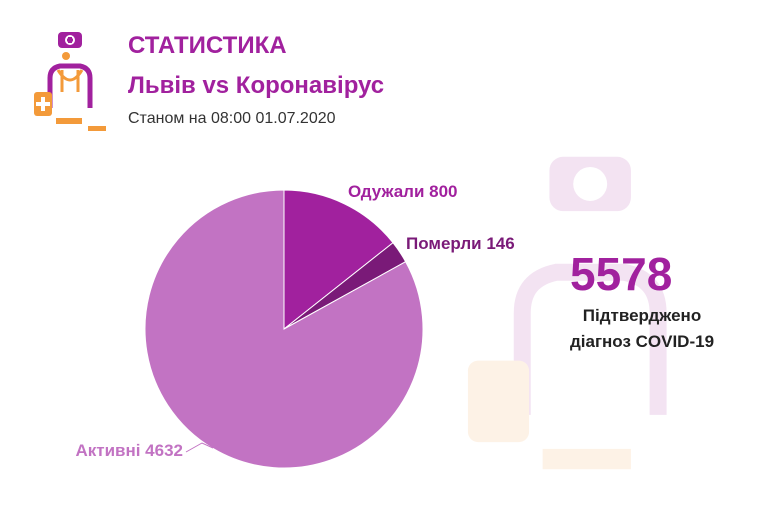 This screenshot has height=517, width=767. I want to click on date-stamp: Станом на 08:00 01.07.2020, so click(232, 118).